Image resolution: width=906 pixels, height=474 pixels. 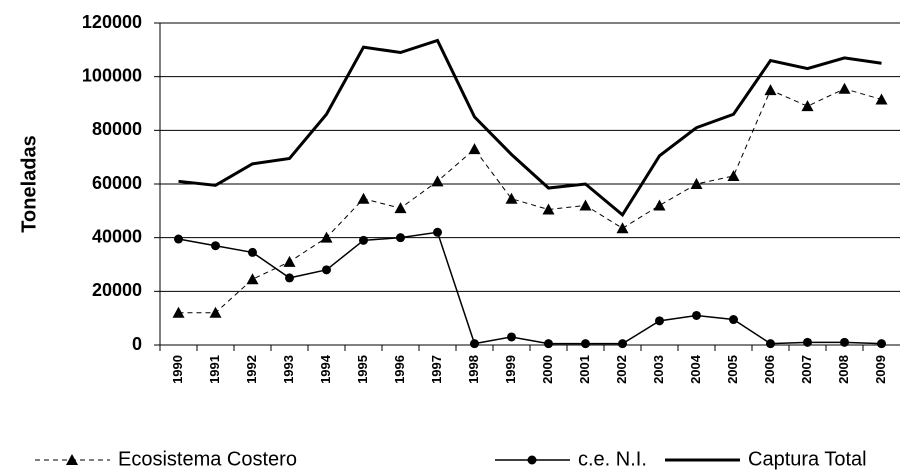 What do you see at coordinates (288, 369) in the screenshot?
I see `x-tick-label: 1993` at bounding box center [288, 369].